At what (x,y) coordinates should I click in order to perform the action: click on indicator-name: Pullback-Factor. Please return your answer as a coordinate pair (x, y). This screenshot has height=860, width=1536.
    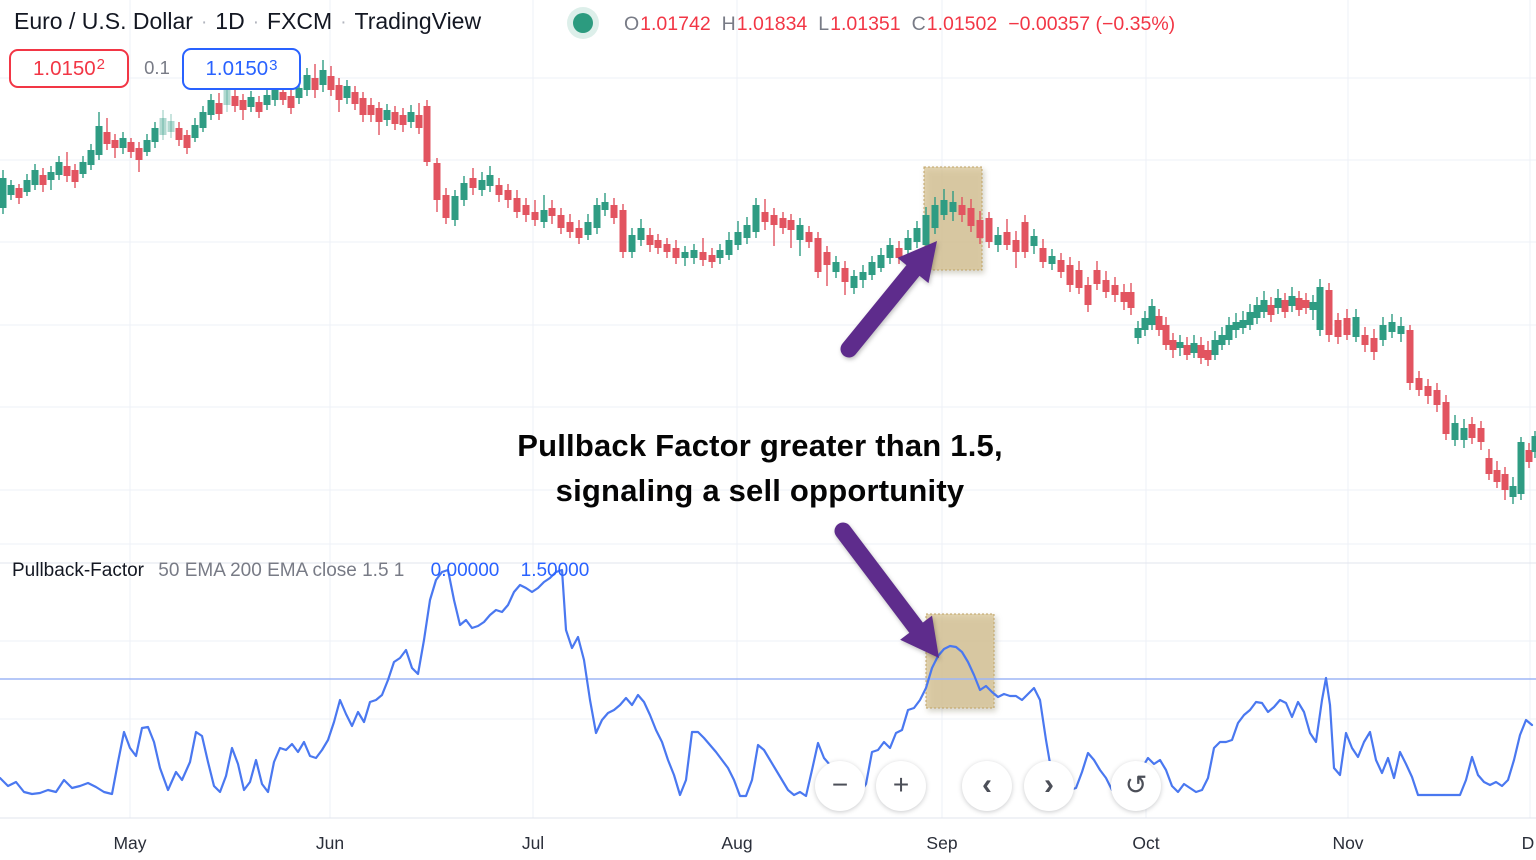
    Looking at the image, I should click on (78, 570).